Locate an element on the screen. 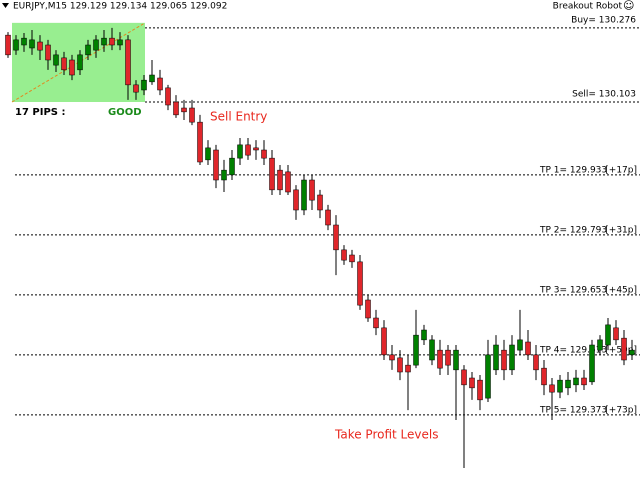  level-label: Buy= 130.276 is located at coordinates (603, 20).